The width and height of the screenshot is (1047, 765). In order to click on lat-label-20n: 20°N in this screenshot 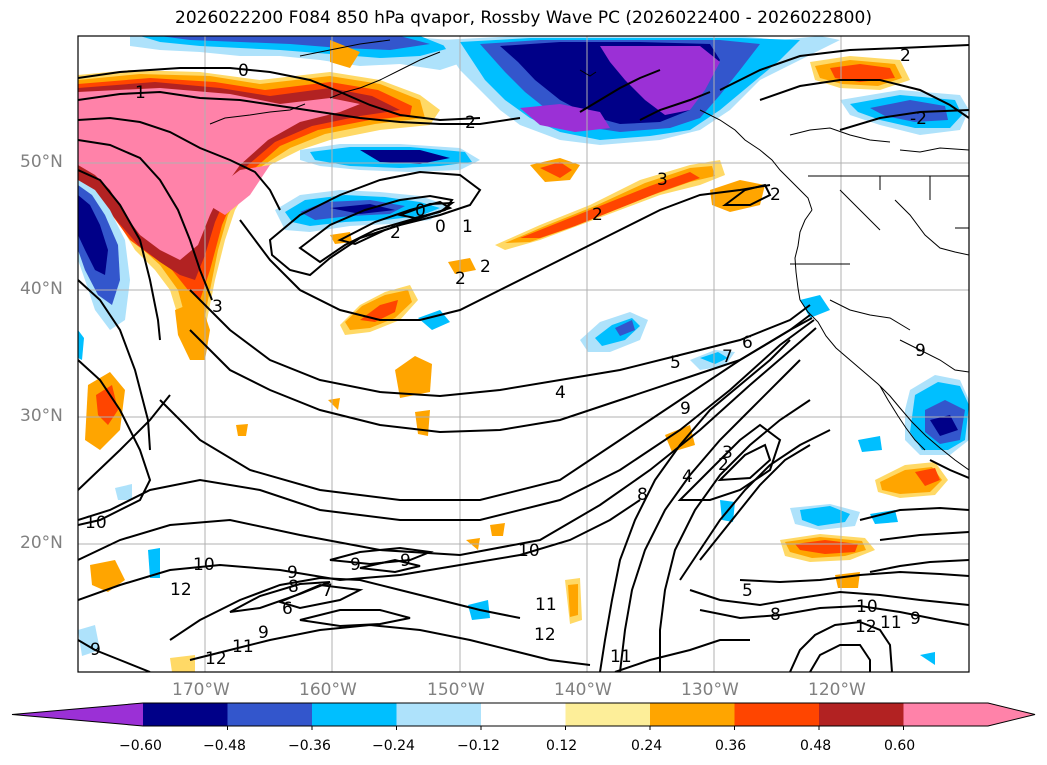, I will do `click(41, 543)`.